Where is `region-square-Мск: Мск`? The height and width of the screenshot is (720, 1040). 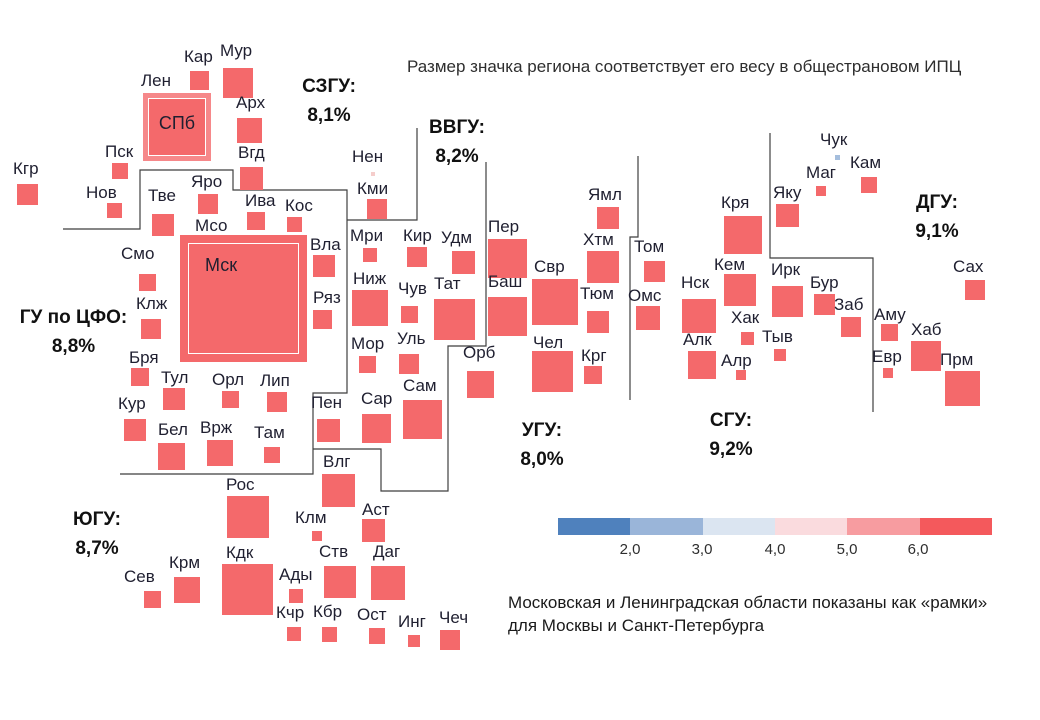
region-square-Мск: Мск is located at coordinates (243, 298).